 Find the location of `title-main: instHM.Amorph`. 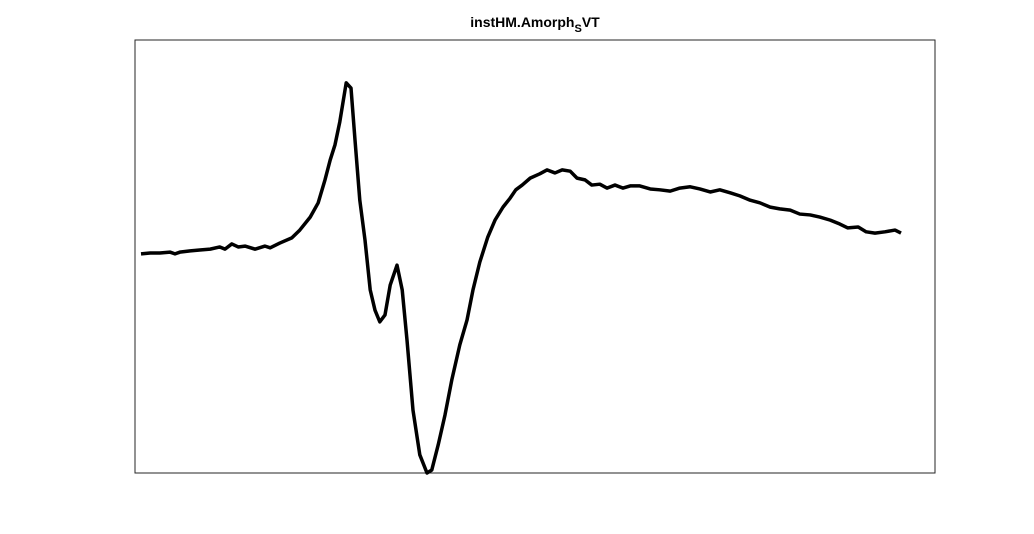

title-main: instHM.Amorph is located at coordinates (522, 22).